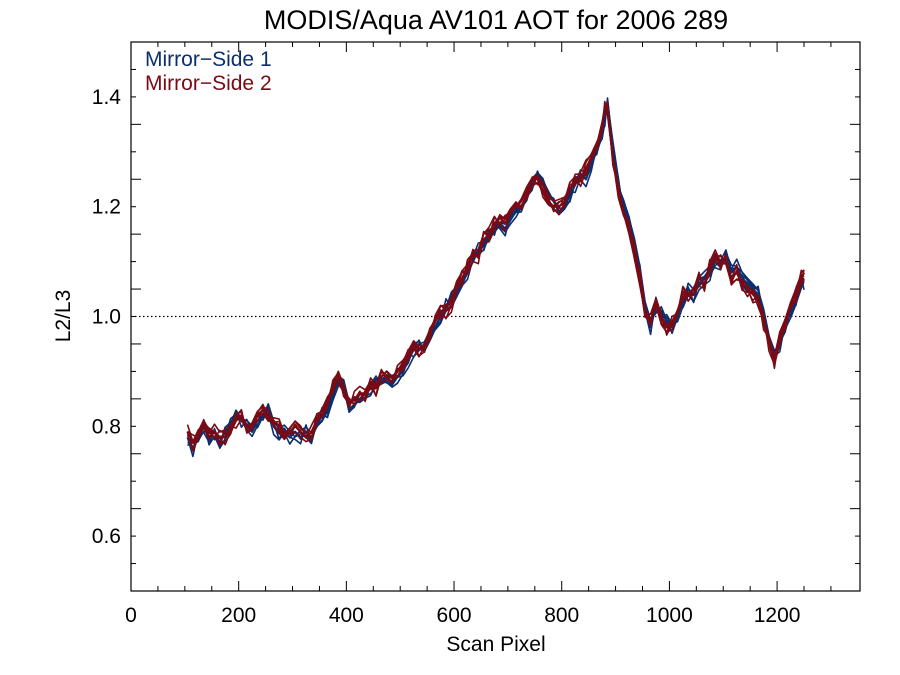 The image size is (900, 675). Describe the element at coordinates (496, 20) in the screenshot. I see `chart-title: MODIS/Aqua AV101 AOT for 2006 289` at that location.